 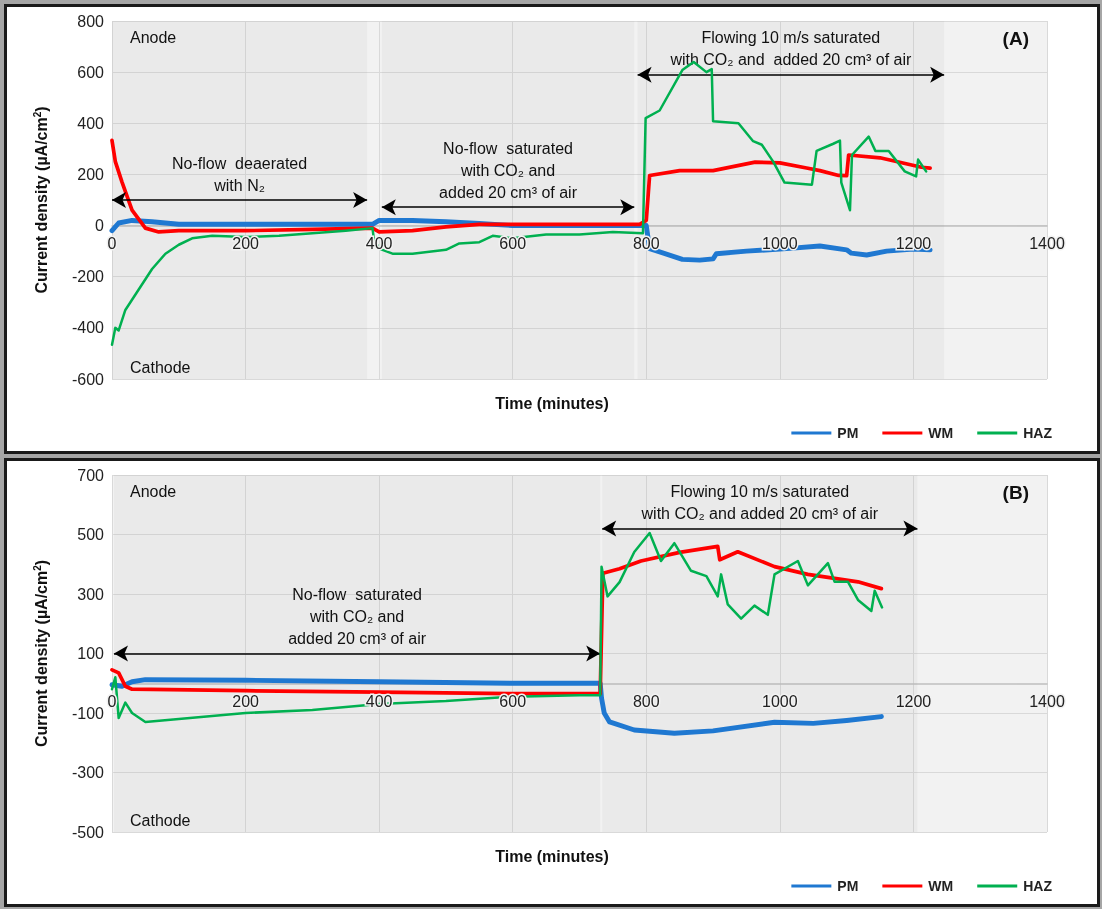 What do you see at coordinates (91, 72) in the screenshot?
I see `y-tick-label: 600` at bounding box center [91, 72].